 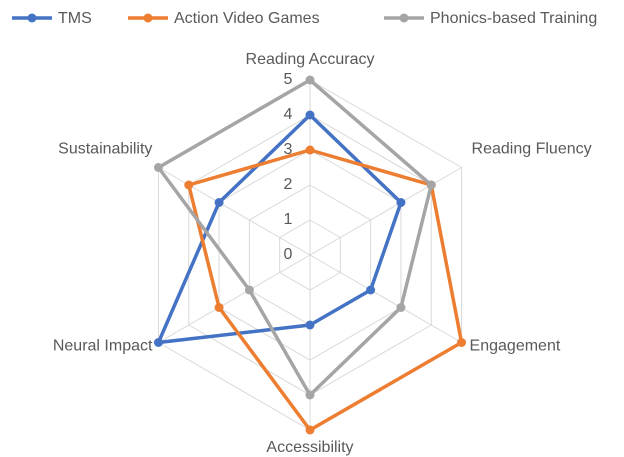 What do you see at coordinates (105, 149) in the screenshot?
I see `category-label: Sustainability` at bounding box center [105, 149].